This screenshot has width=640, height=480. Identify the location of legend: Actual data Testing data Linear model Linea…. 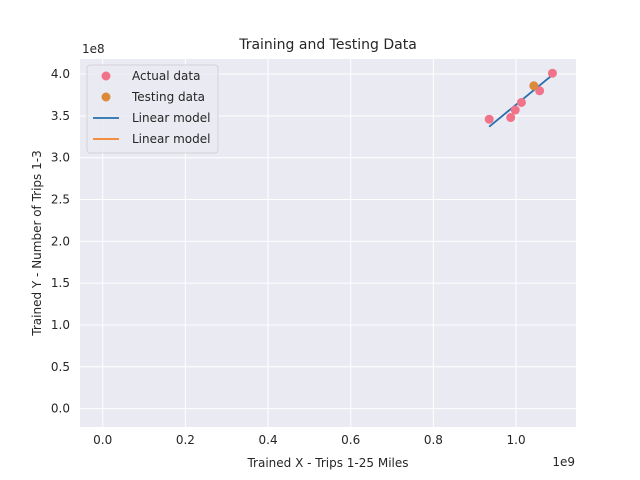
(152, 109).